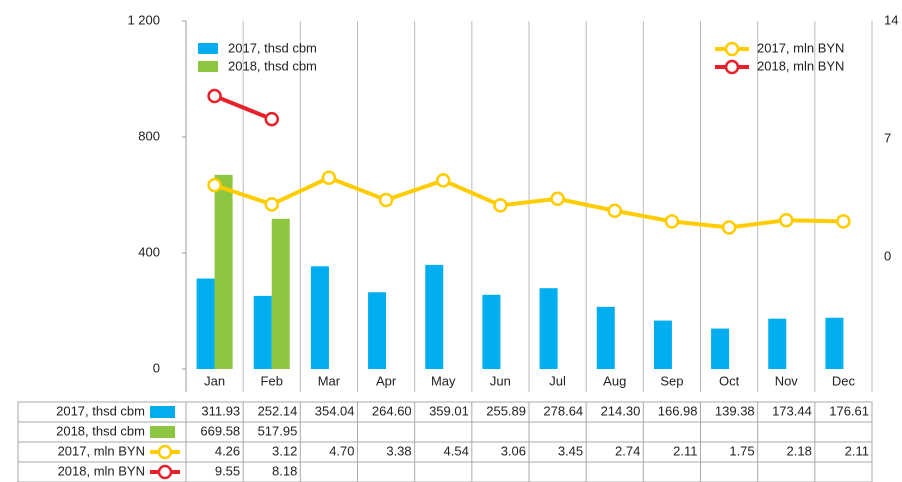  What do you see at coordinates (143, 19) in the screenshot?
I see `y-tick-label: 1 200` at bounding box center [143, 19].